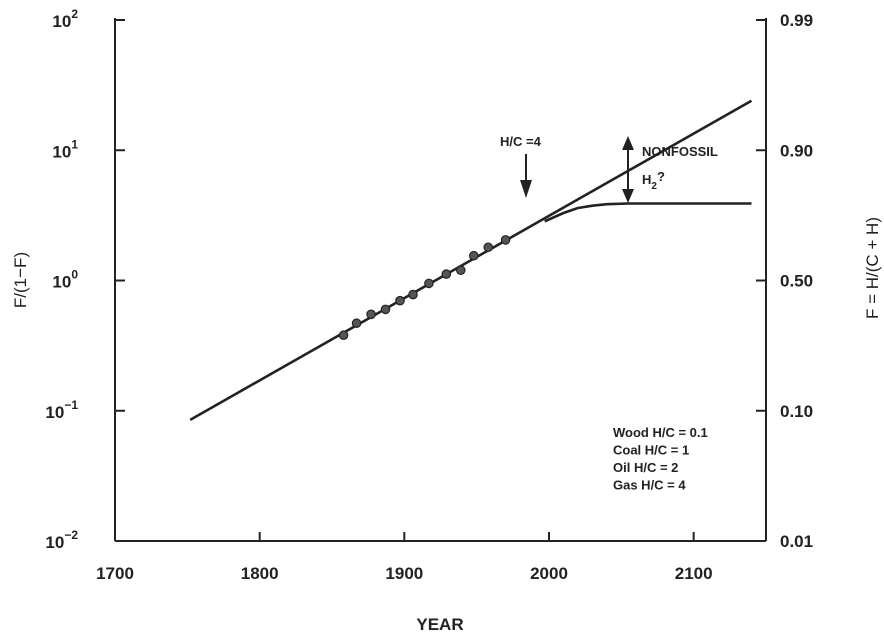  Describe the element at coordinates (526, 189) in the screenshot. I see `hc4-arrow-head` at that location.